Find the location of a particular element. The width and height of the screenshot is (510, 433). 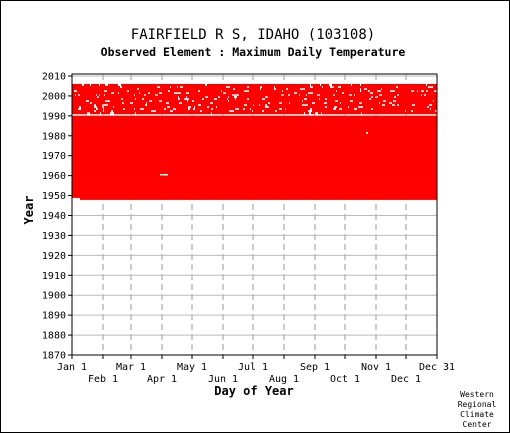

y-tick-label: 1910 is located at coordinates (54, 276).